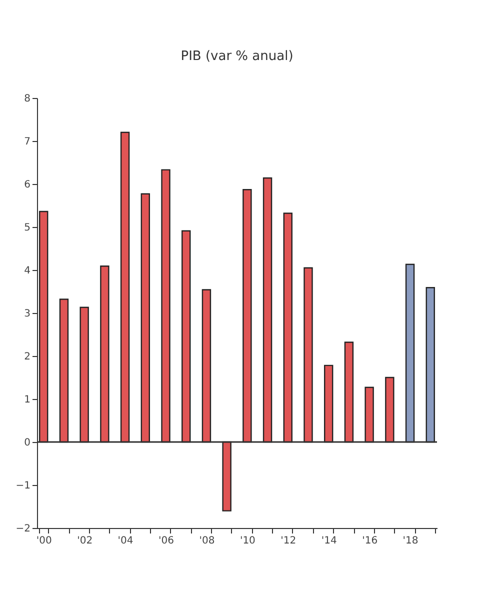  I want to click on y-tick-label: 3, so click(27, 314).